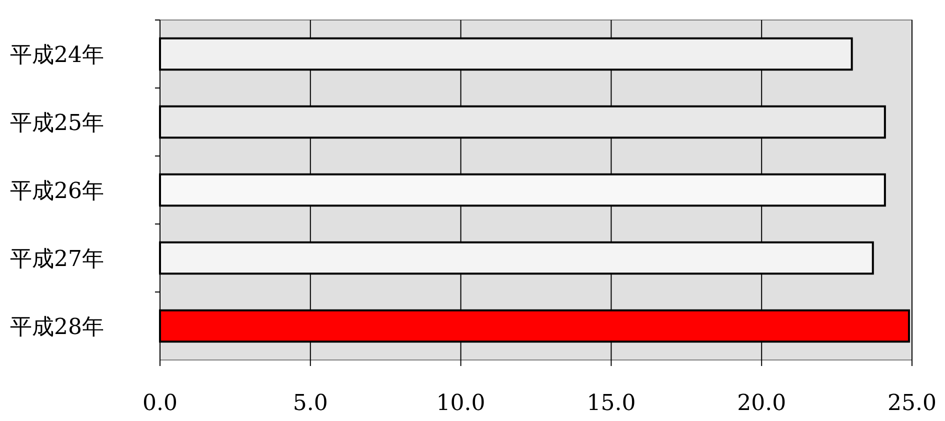 The width and height of the screenshot is (945, 421). Describe the element at coordinates (761, 403) in the screenshot. I see `x-tick-label: 20.0` at that location.